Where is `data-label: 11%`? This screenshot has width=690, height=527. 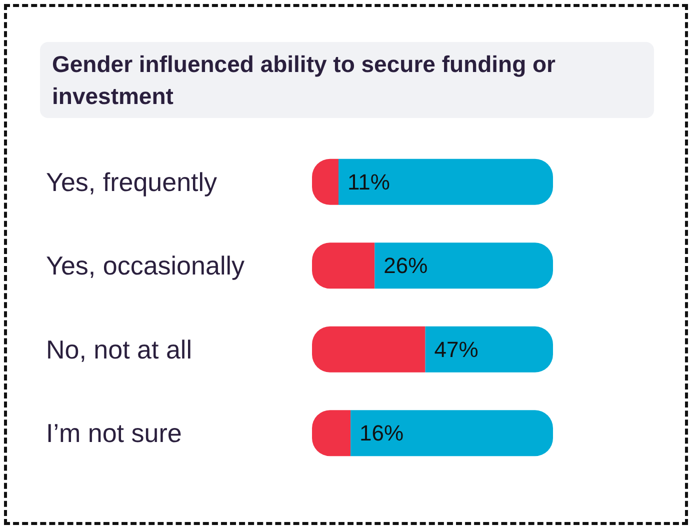 data-label: 11% is located at coordinates (369, 181).